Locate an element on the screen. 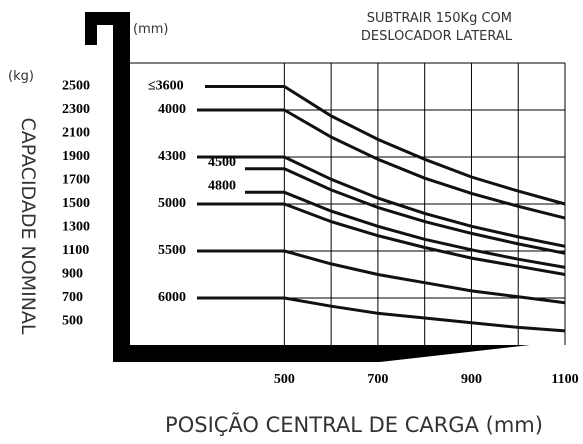  y-tick-label: 2300 is located at coordinates (76, 109).